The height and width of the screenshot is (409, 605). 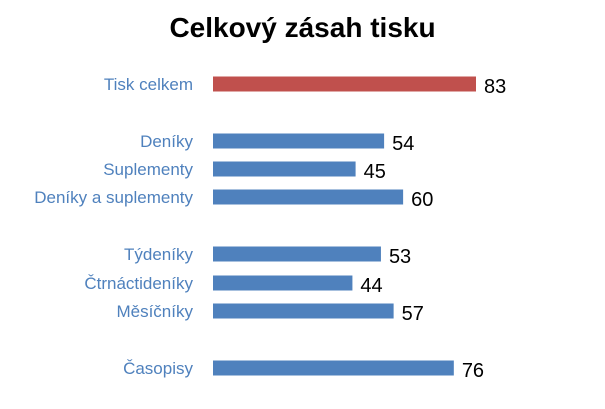 I want to click on category-label: Tisk celkem, so click(x=148, y=84).